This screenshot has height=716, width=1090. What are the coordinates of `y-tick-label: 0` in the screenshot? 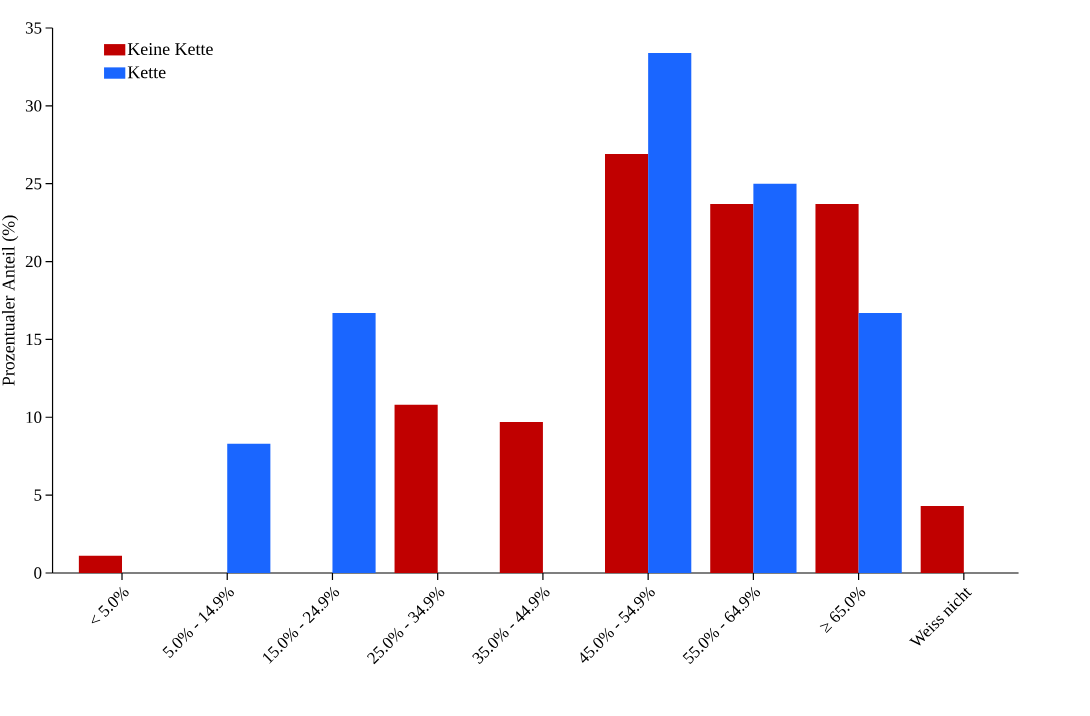 It's located at (38, 573).